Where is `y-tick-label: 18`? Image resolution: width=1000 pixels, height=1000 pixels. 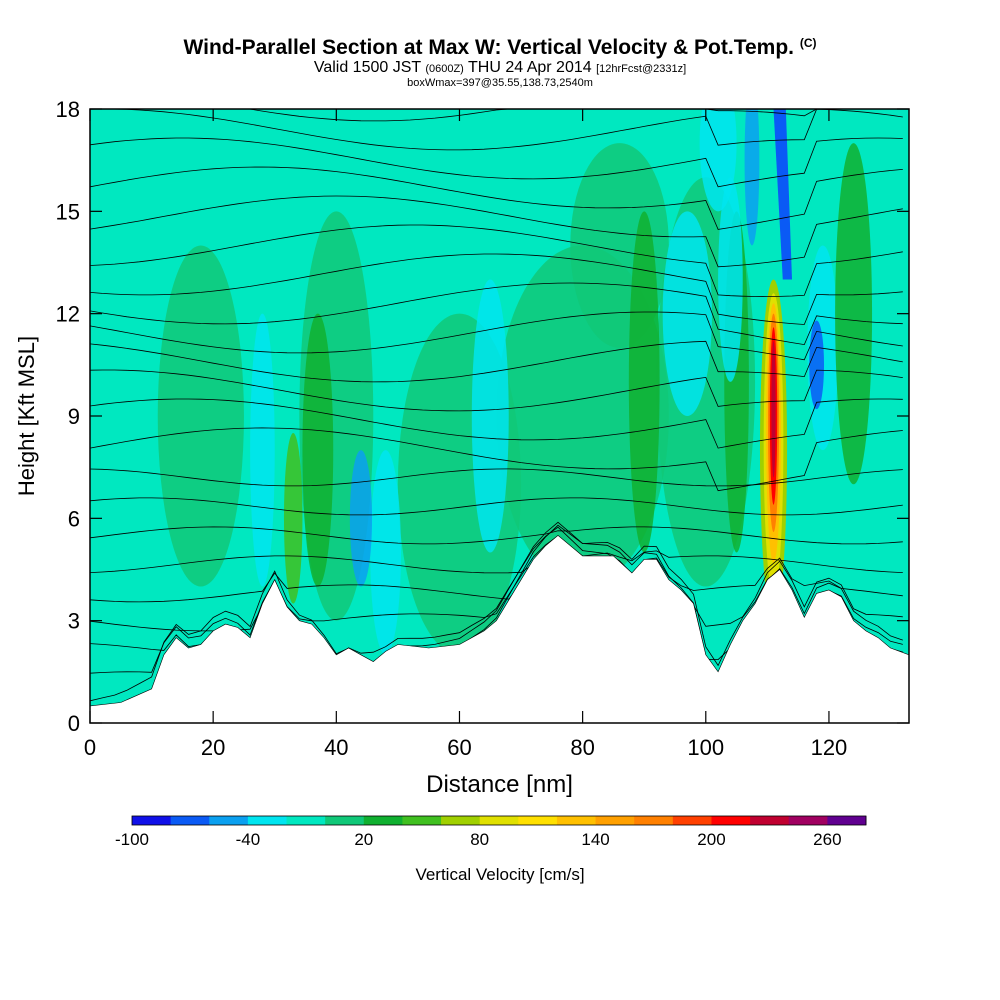
y-tick-label: 18 is located at coordinates (68, 109).